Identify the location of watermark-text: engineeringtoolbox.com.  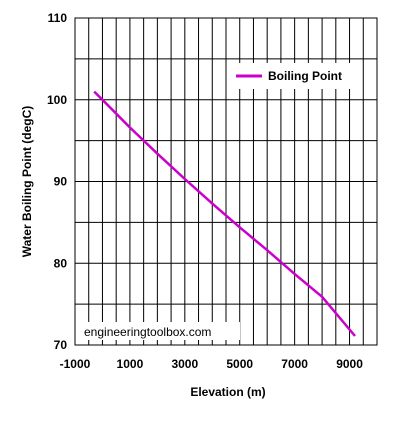
(147, 332).